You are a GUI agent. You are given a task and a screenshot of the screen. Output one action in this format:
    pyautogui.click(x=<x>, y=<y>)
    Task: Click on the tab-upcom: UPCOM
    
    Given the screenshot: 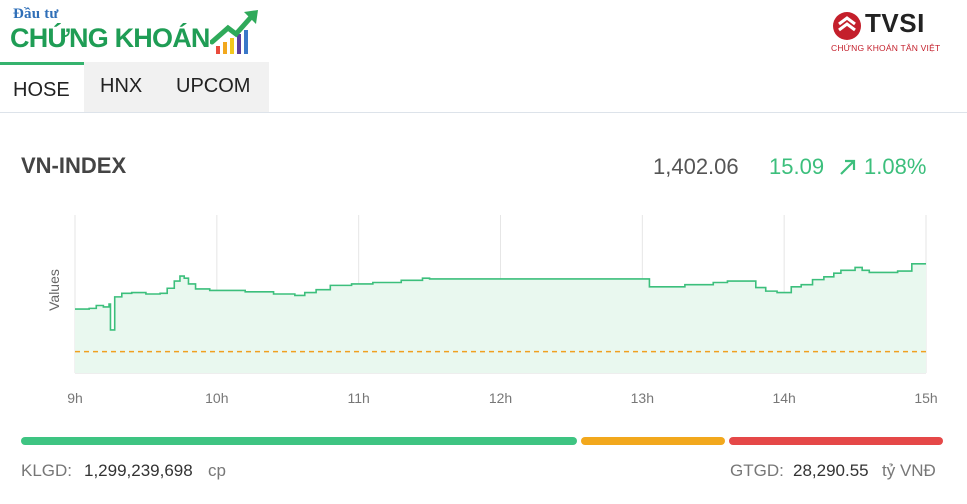 What is the action you would take?
    pyautogui.click(x=211, y=87)
    